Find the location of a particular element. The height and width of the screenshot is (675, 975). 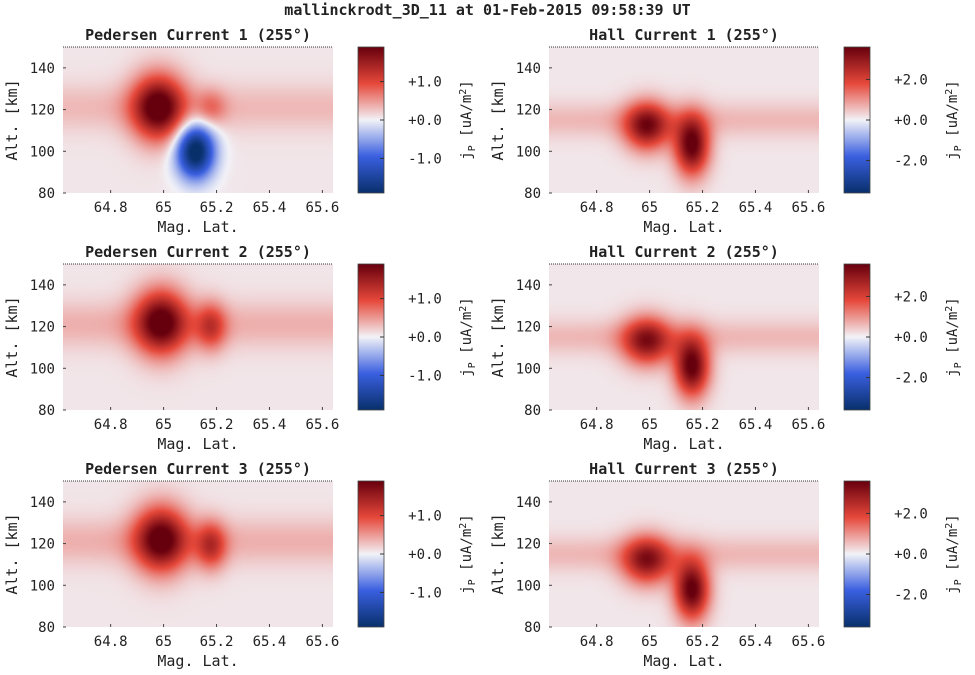

chart-title: Hall Current 3 (255°) is located at coordinates (684, 469).